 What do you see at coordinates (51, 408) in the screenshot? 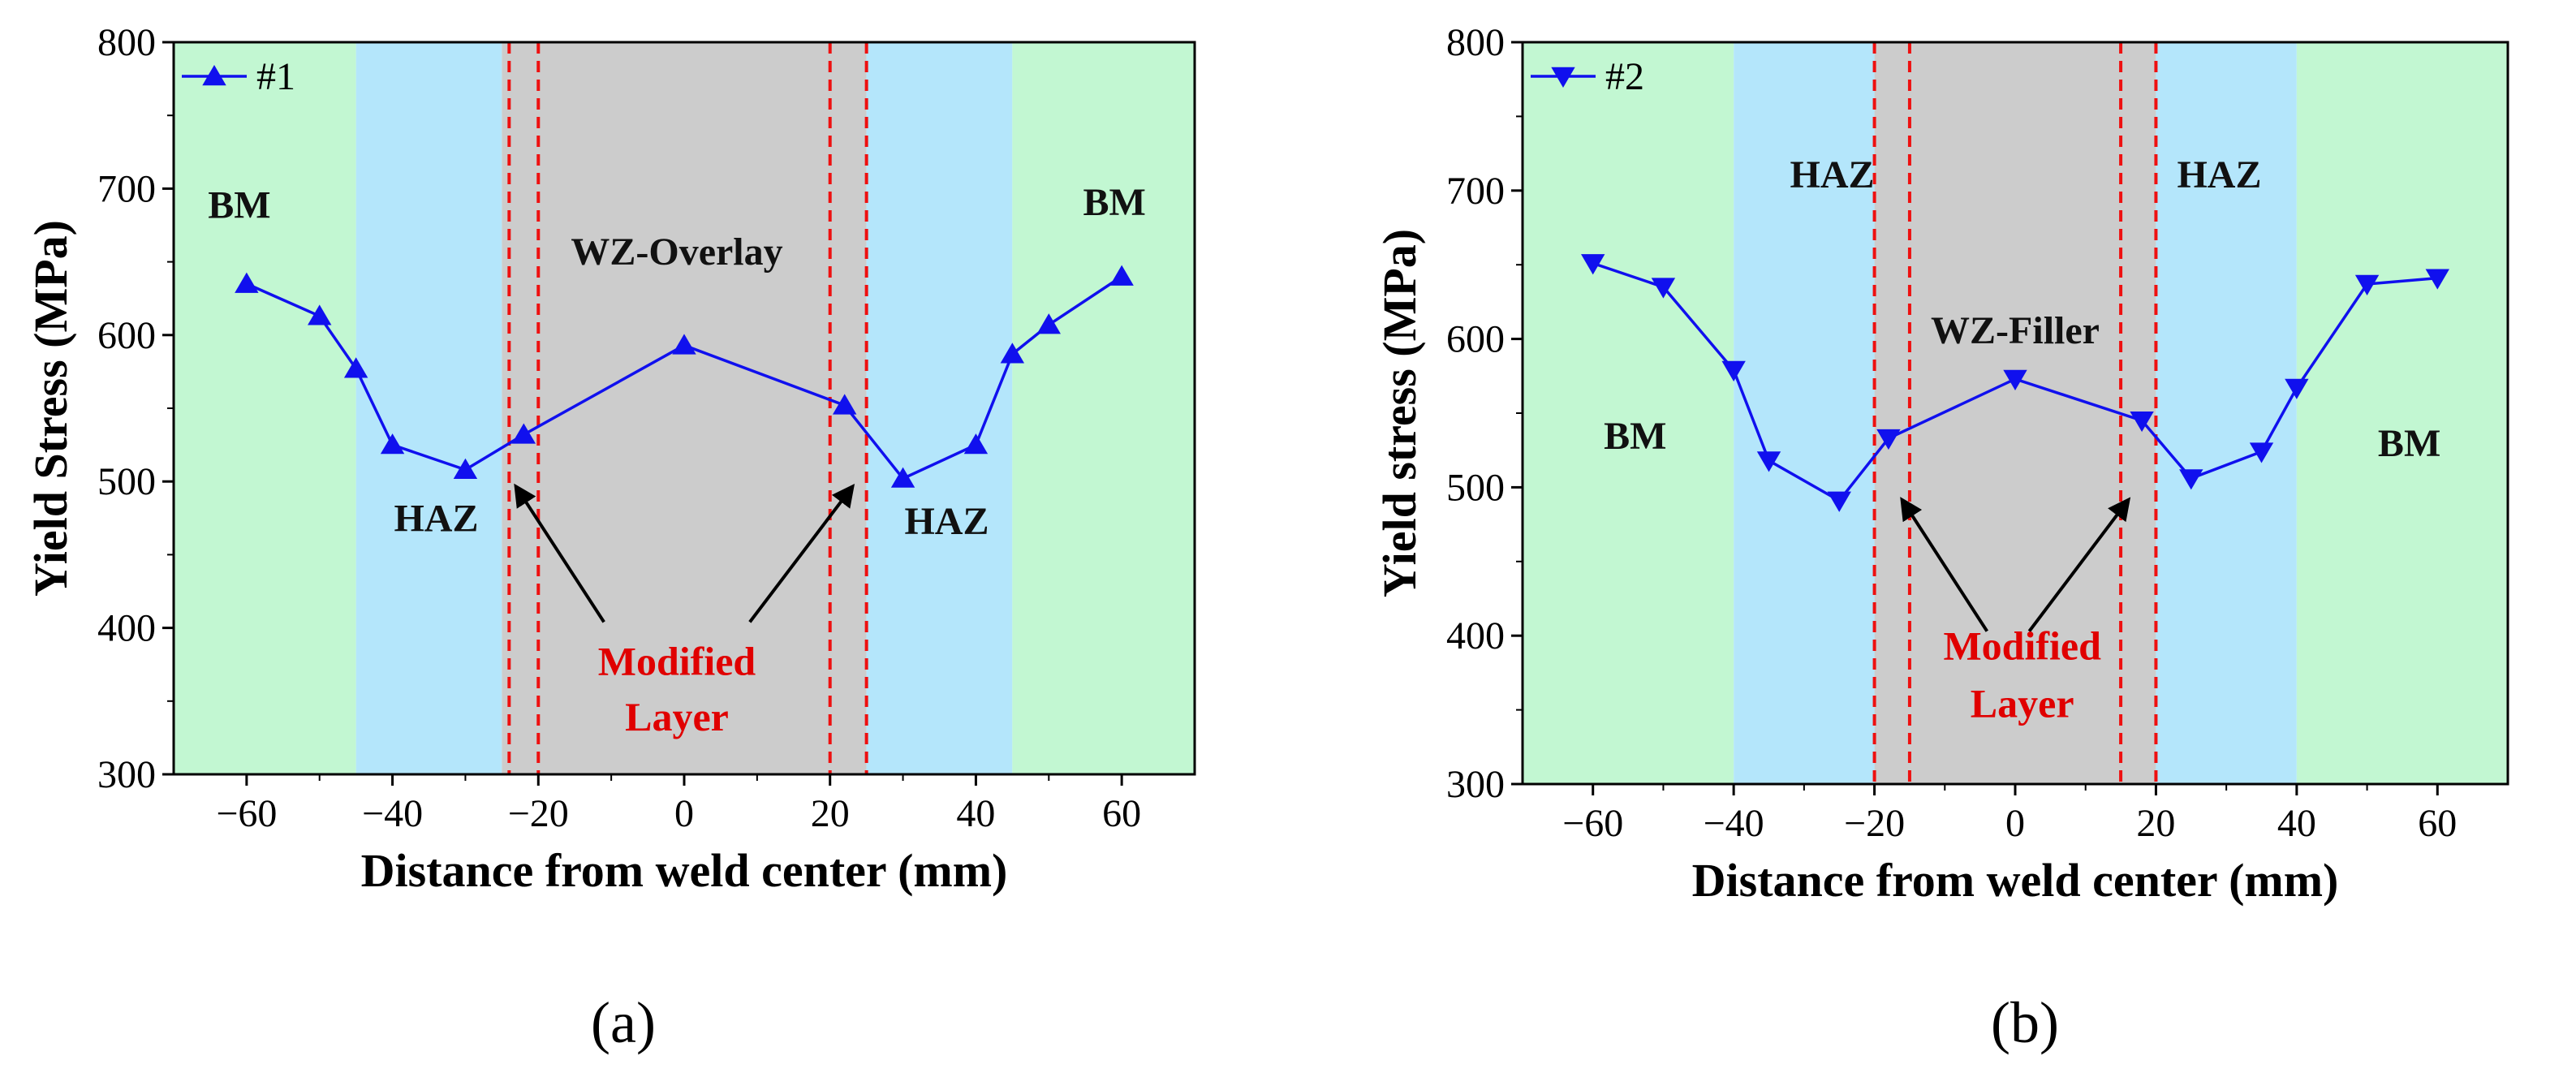
I see `y-axis-title: Yield Stress (MPa)` at bounding box center [51, 408].